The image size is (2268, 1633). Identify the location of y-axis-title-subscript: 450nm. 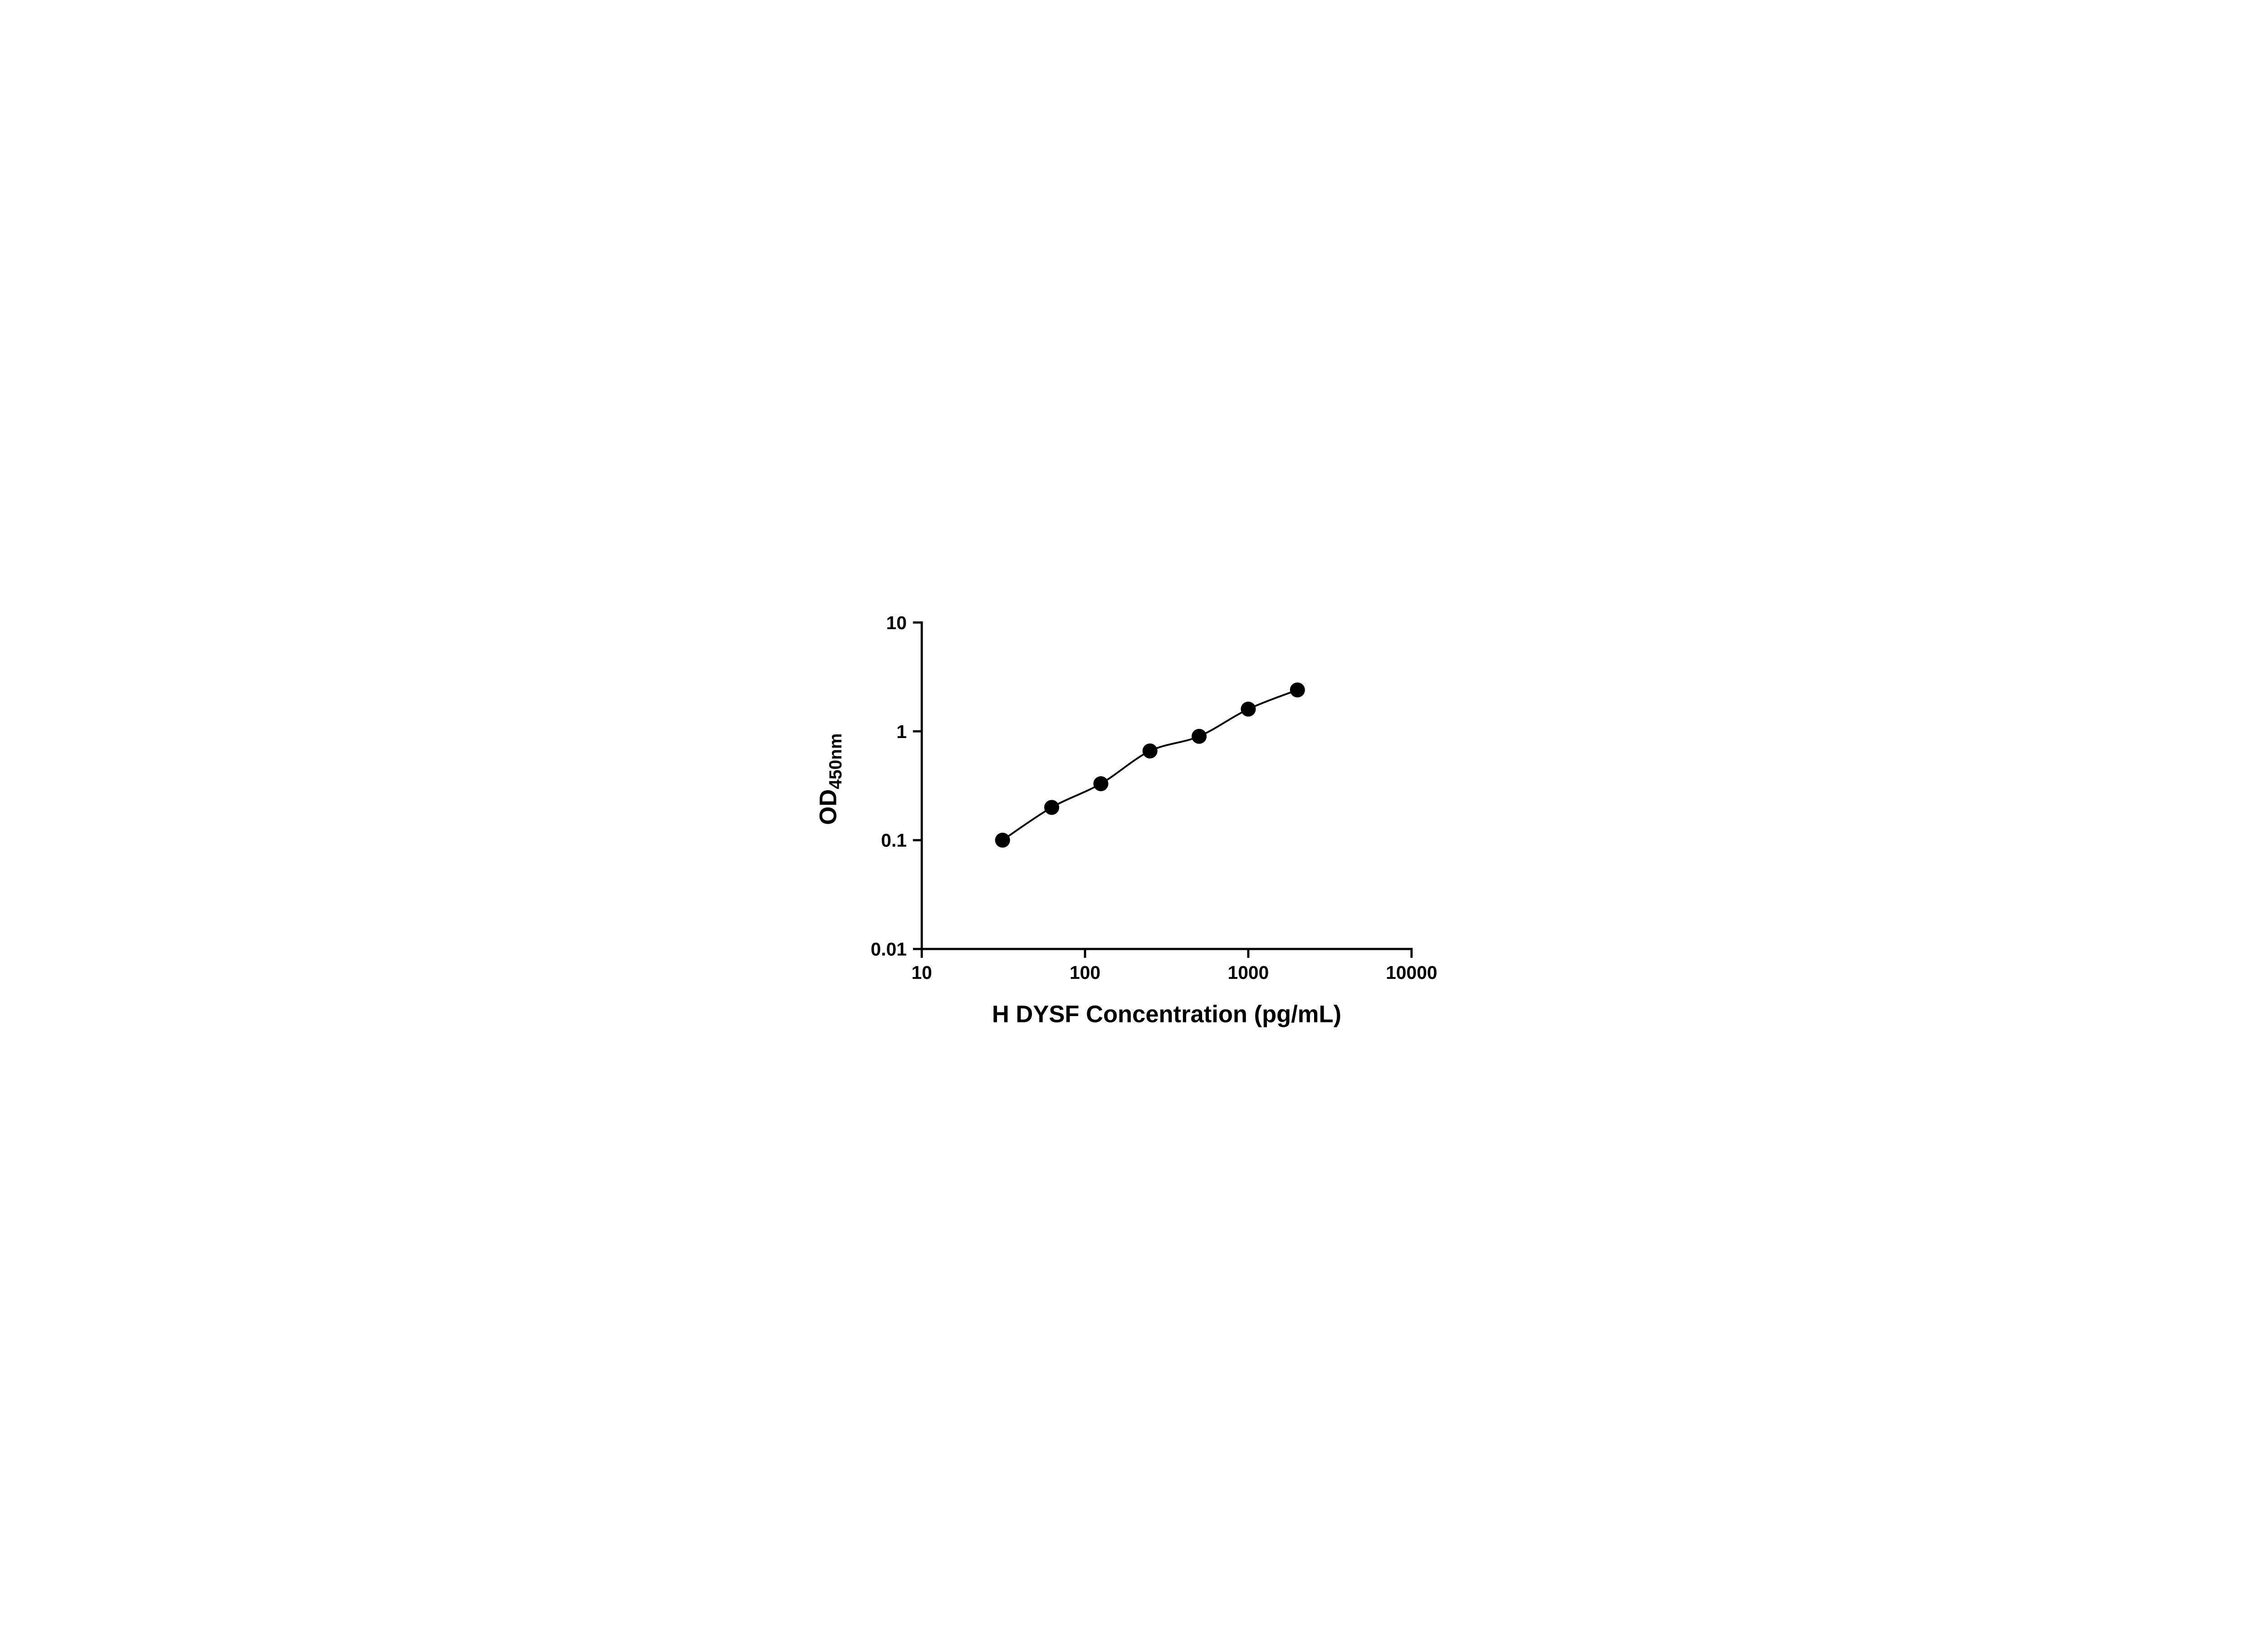
(836, 761).